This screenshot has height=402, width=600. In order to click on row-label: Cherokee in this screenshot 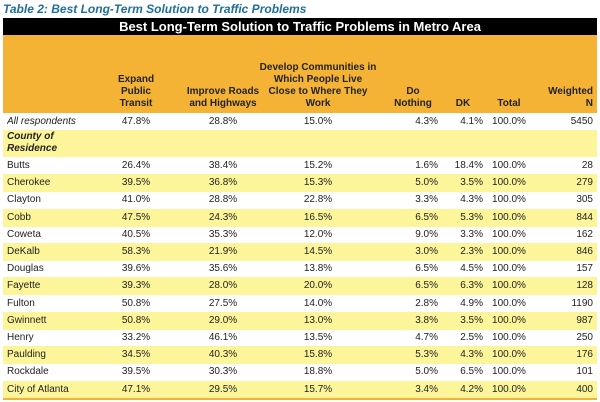, I will do `click(29, 183)`.